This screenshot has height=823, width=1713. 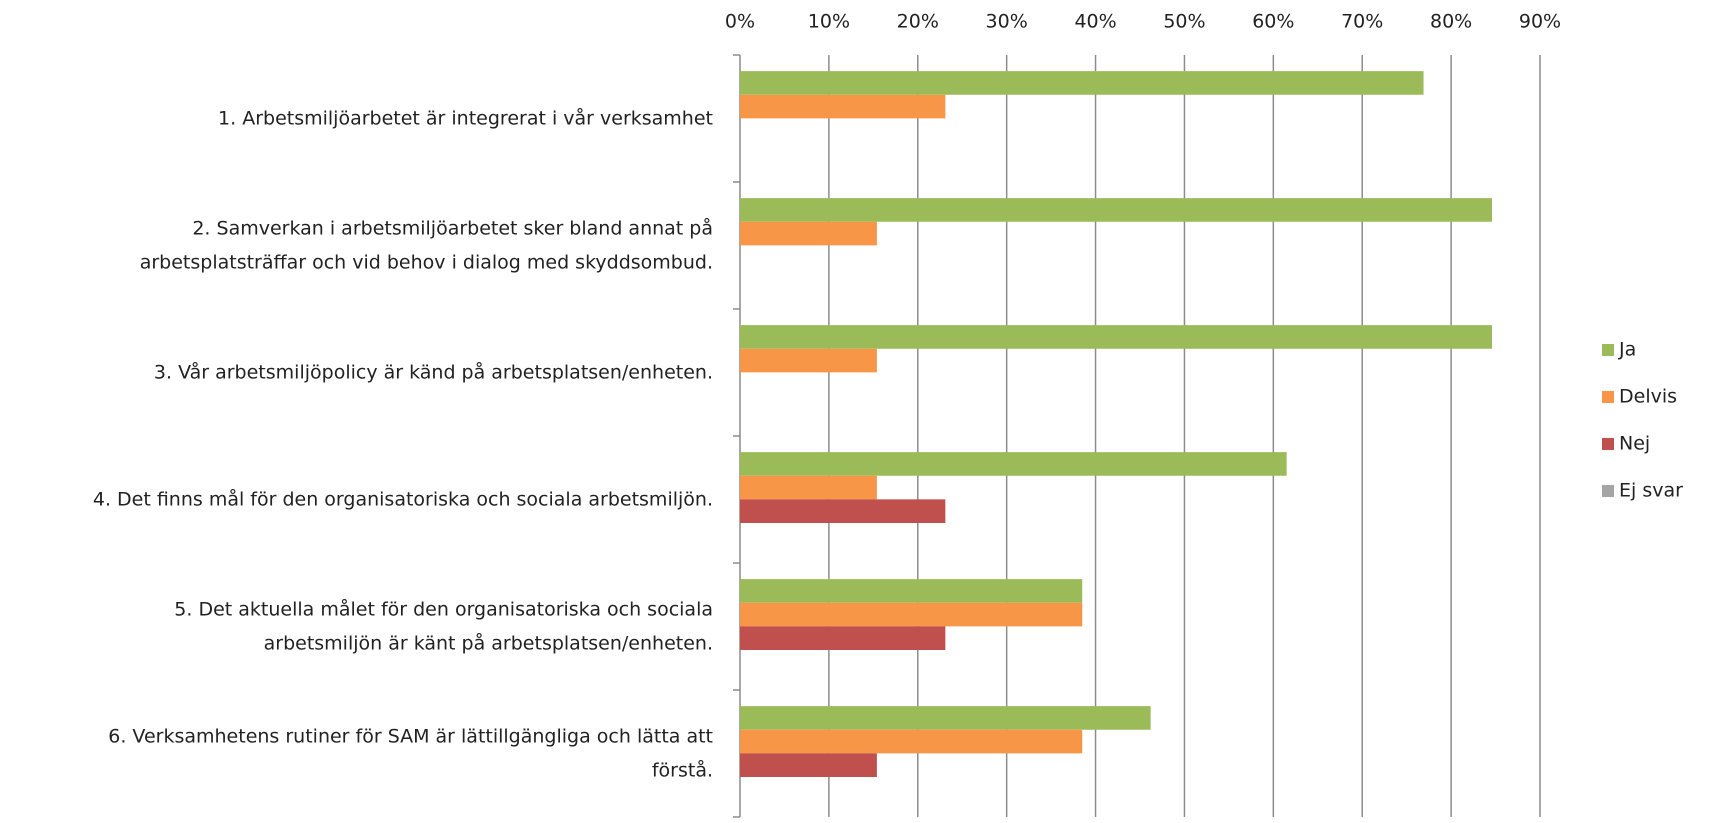 What do you see at coordinates (1273, 22) in the screenshot?
I see `x-tick-label: 60%` at bounding box center [1273, 22].